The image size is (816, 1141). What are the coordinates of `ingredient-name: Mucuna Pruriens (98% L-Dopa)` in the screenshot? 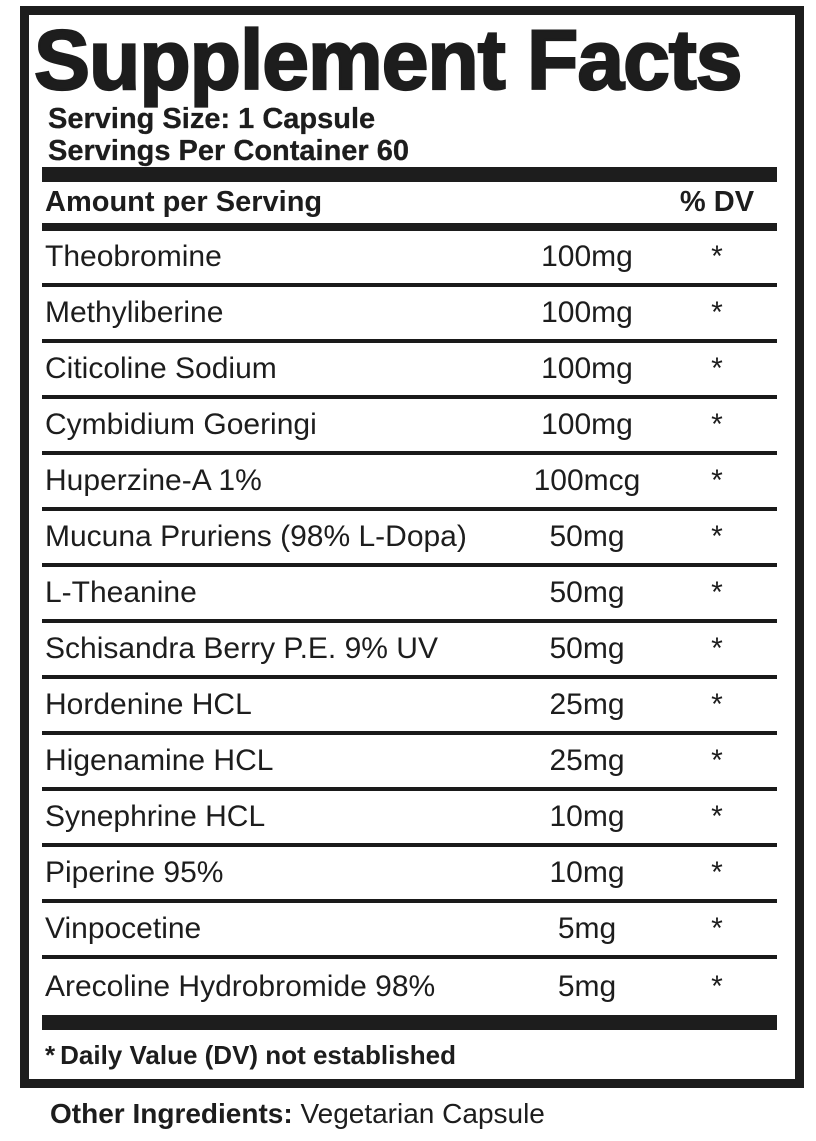 It's located at (256, 536).